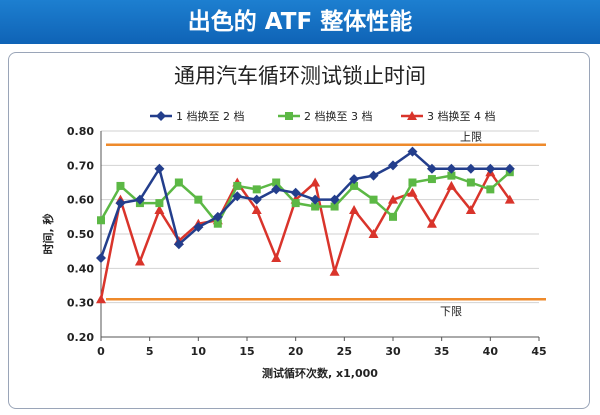  What do you see at coordinates (296, 351) in the screenshot?
I see `x-tick-label: 20` at bounding box center [296, 351].